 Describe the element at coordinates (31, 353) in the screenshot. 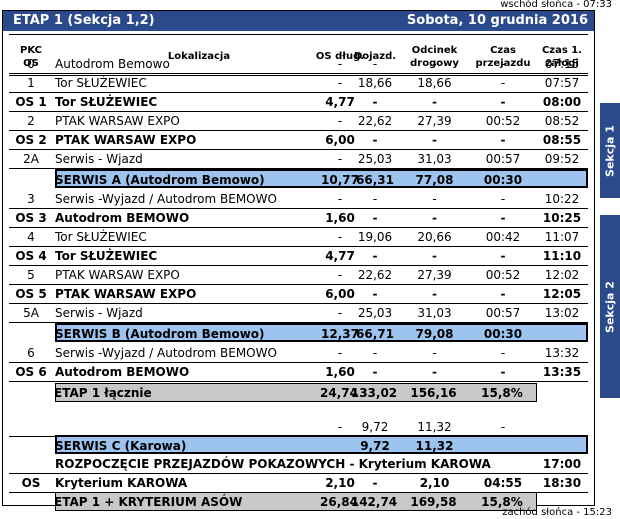

I see `pkc-cell: 6` at that location.